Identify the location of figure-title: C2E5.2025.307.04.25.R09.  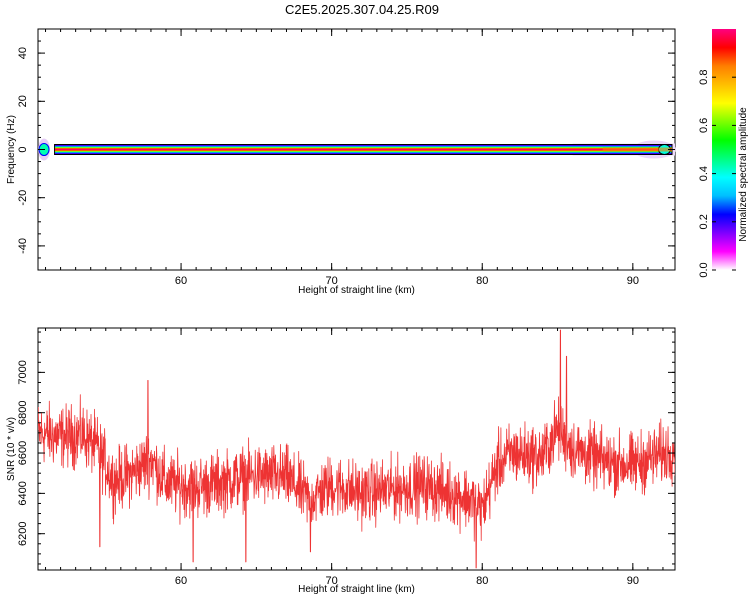
(362, 9).